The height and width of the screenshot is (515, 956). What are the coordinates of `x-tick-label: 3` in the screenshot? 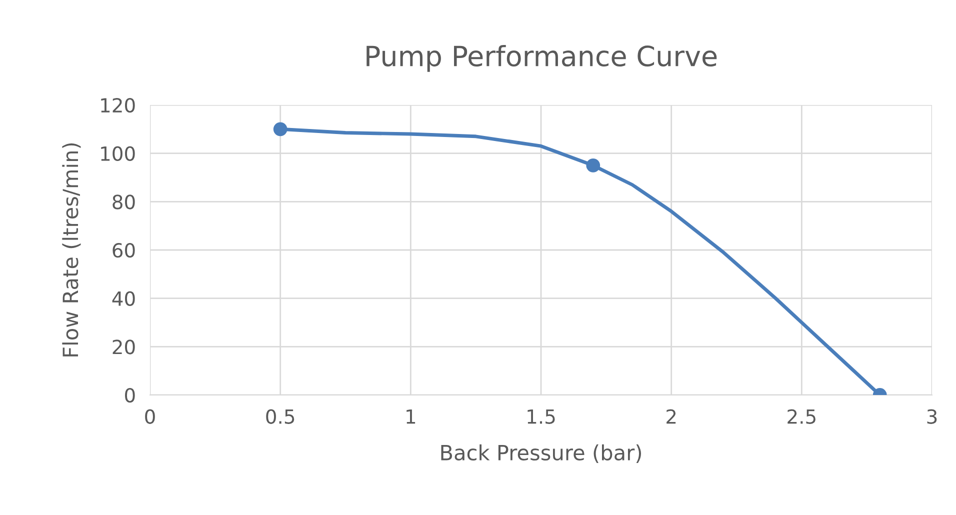 It's located at (932, 416).